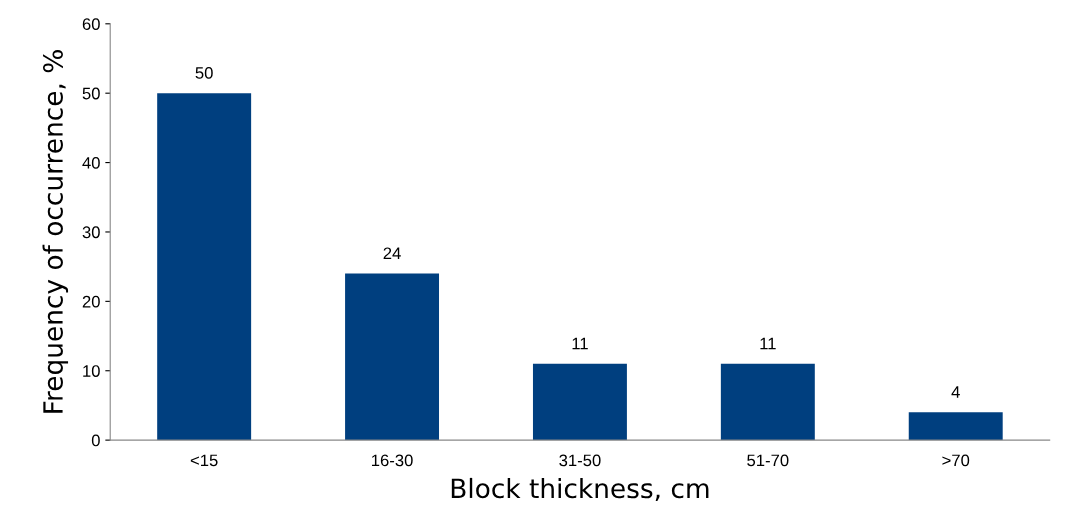 The width and height of the screenshot is (1070, 529). What do you see at coordinates (204, 72) in the screenshot?
I see `data-label: 50` at bounding box center [204, 72].